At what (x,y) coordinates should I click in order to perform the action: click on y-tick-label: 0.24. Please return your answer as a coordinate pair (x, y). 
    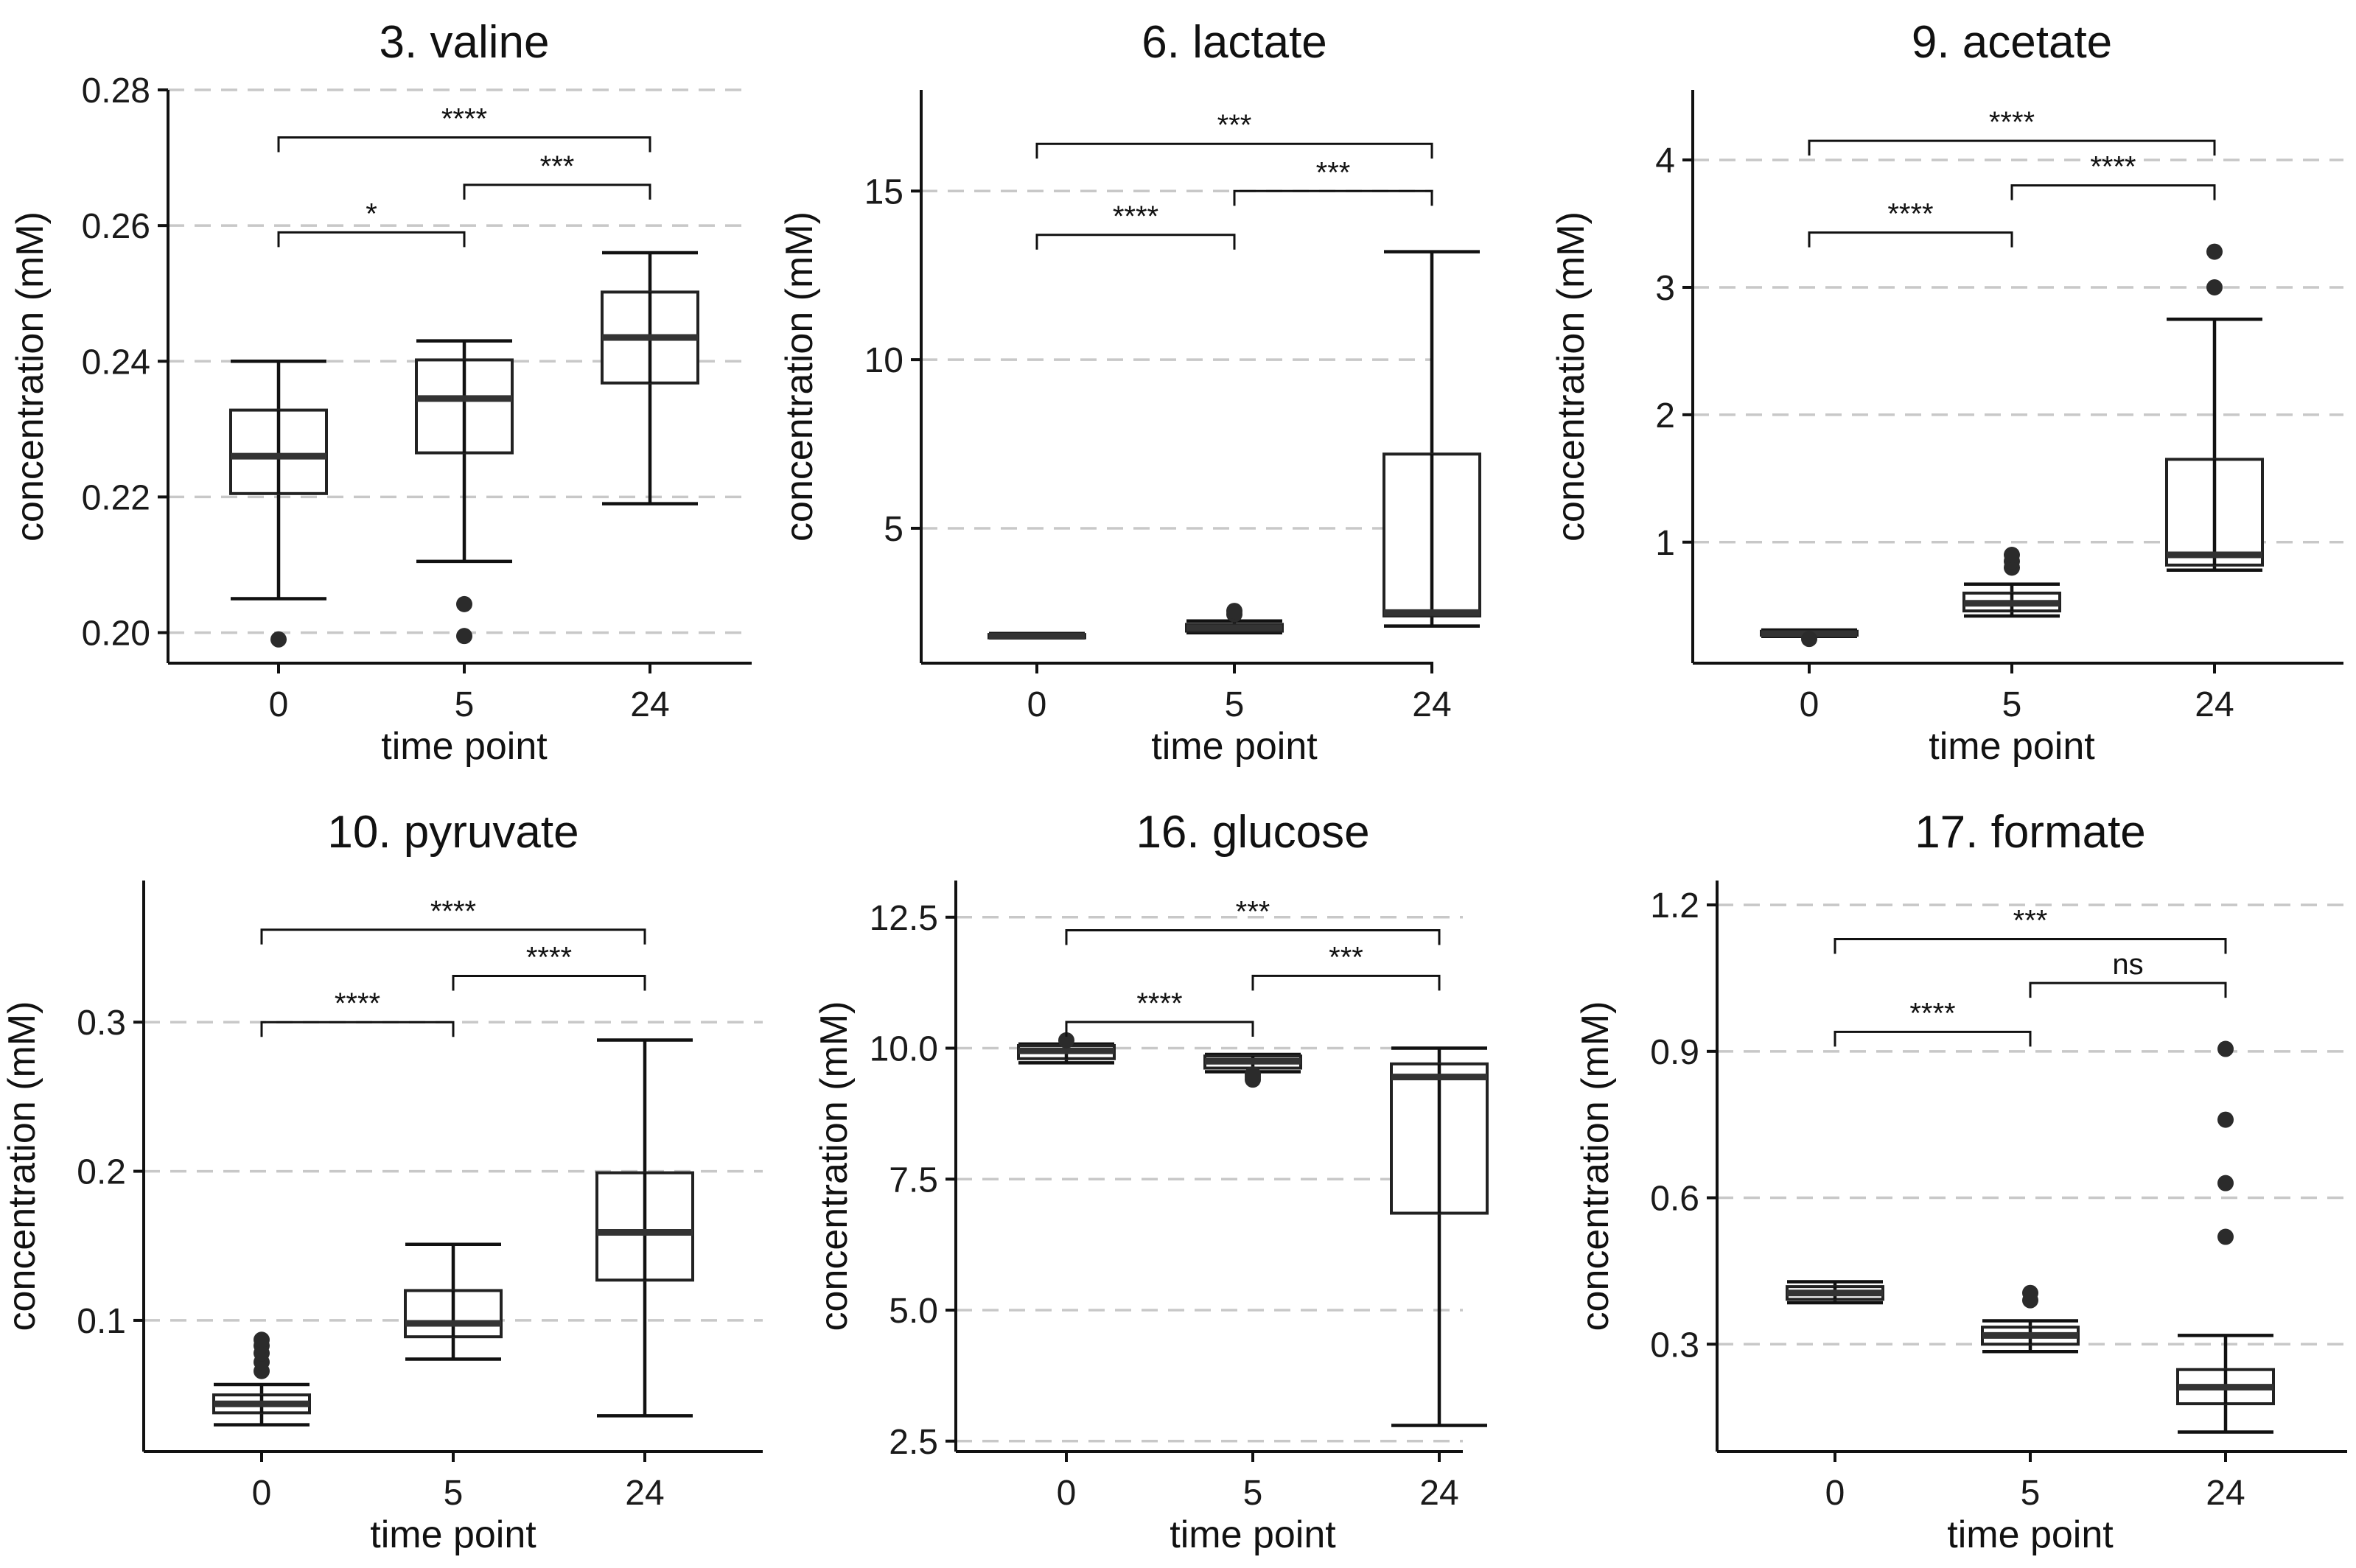
    Looking at the image, I should click on (116, 362).